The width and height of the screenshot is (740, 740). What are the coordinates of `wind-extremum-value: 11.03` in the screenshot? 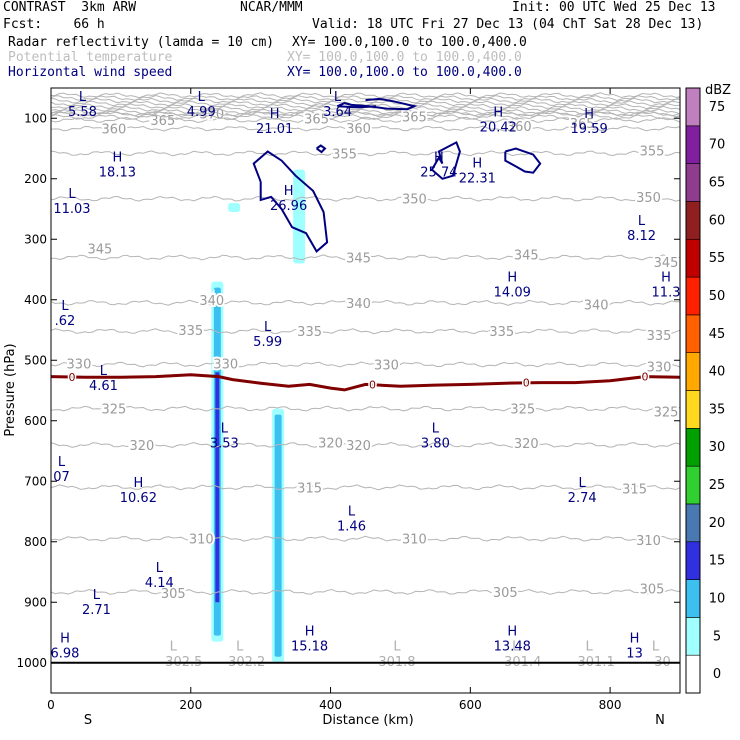 It's located at (71, 209).